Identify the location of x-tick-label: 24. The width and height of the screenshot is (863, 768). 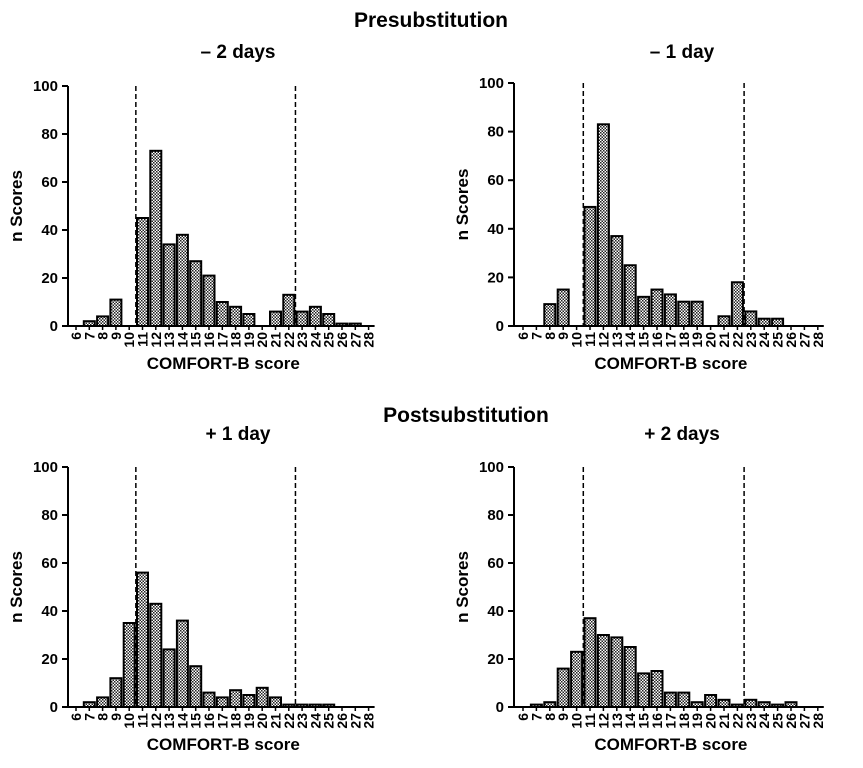
(764, 340).